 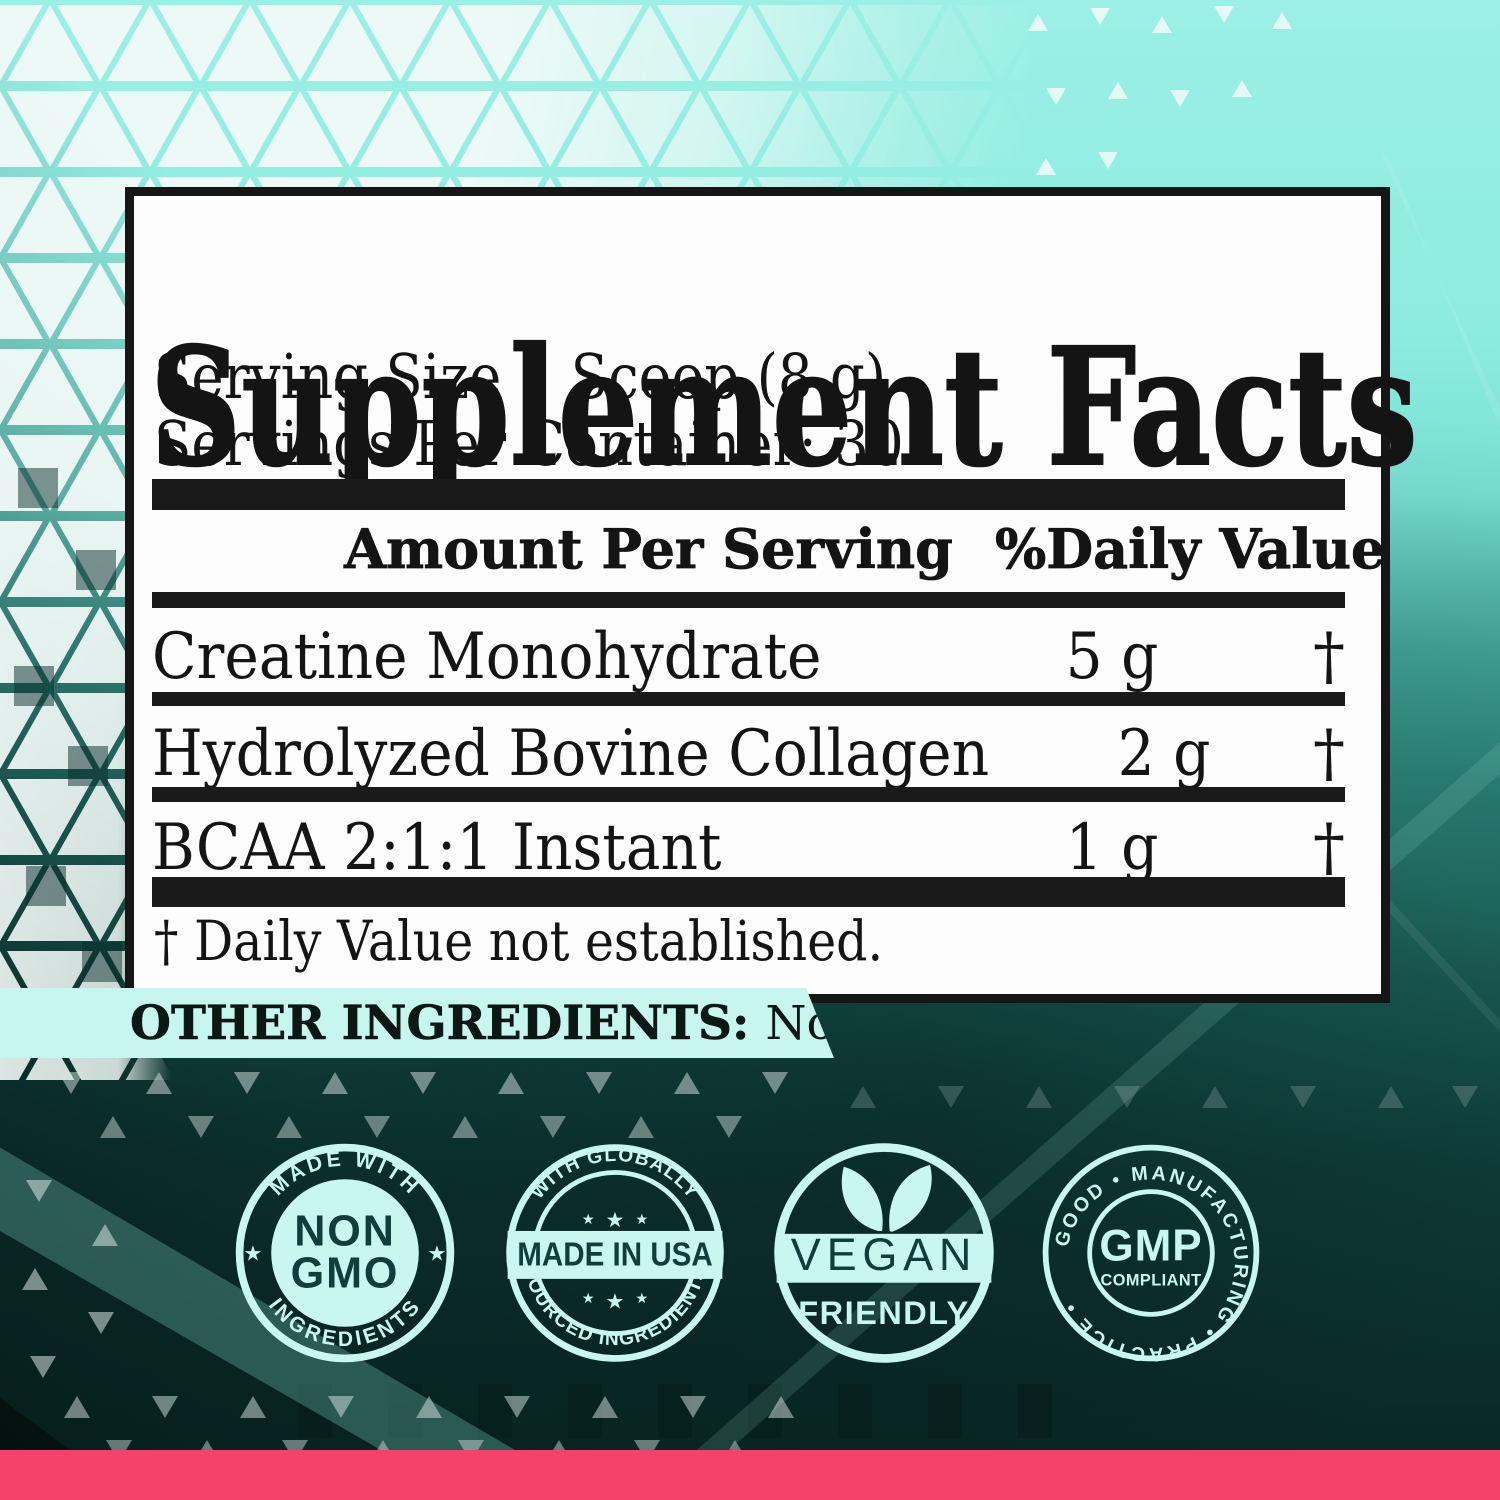 I want to click on badge-text-line1: VEGAN, so click(x=884, y=1254).